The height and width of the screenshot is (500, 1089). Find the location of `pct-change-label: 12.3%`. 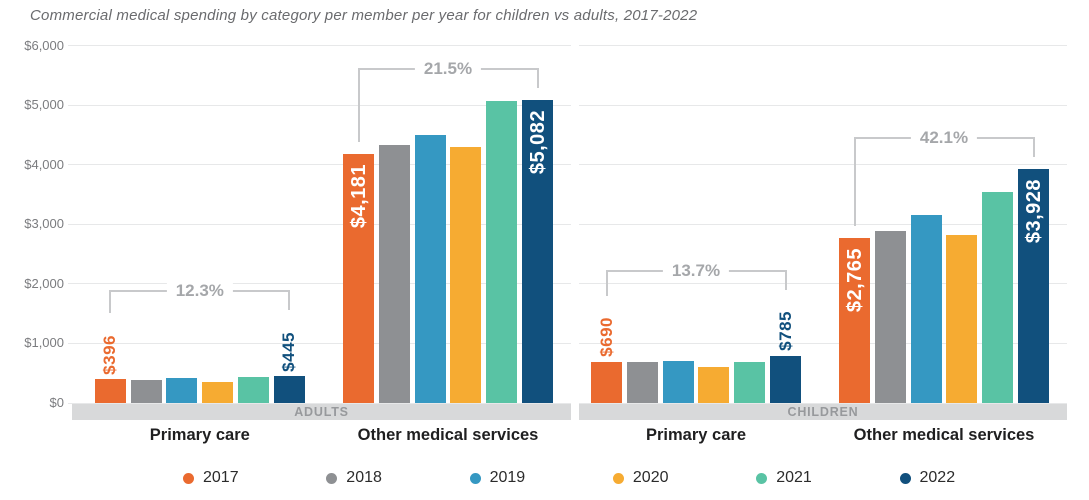

pct-change-label: 12.3% is located at coordinates (199, 291).